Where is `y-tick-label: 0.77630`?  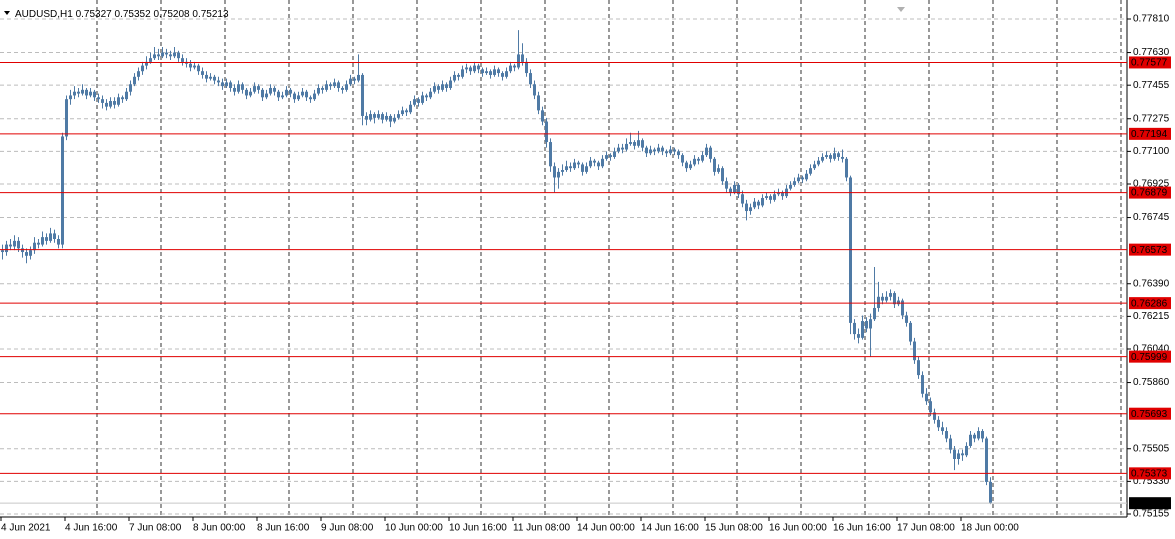 y-tick-label: 0.77630 is located at coordinates (1151, 52).